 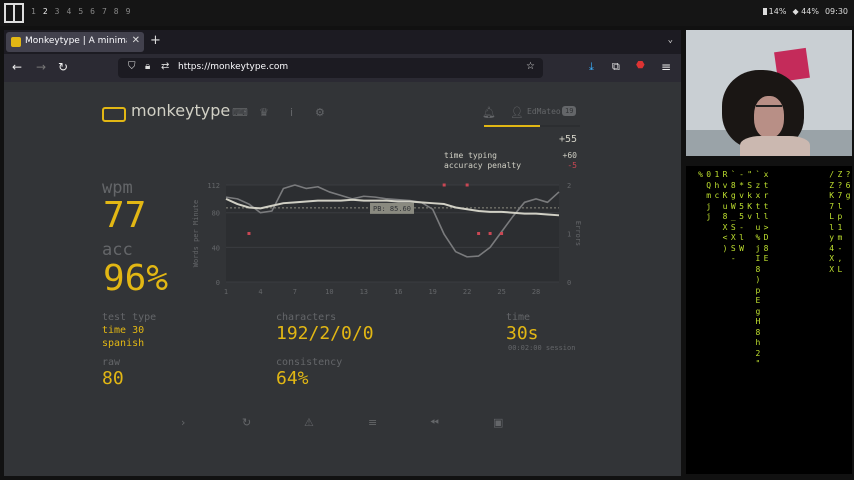 I want to click on webcam-feed, so click(x=769, y=93).